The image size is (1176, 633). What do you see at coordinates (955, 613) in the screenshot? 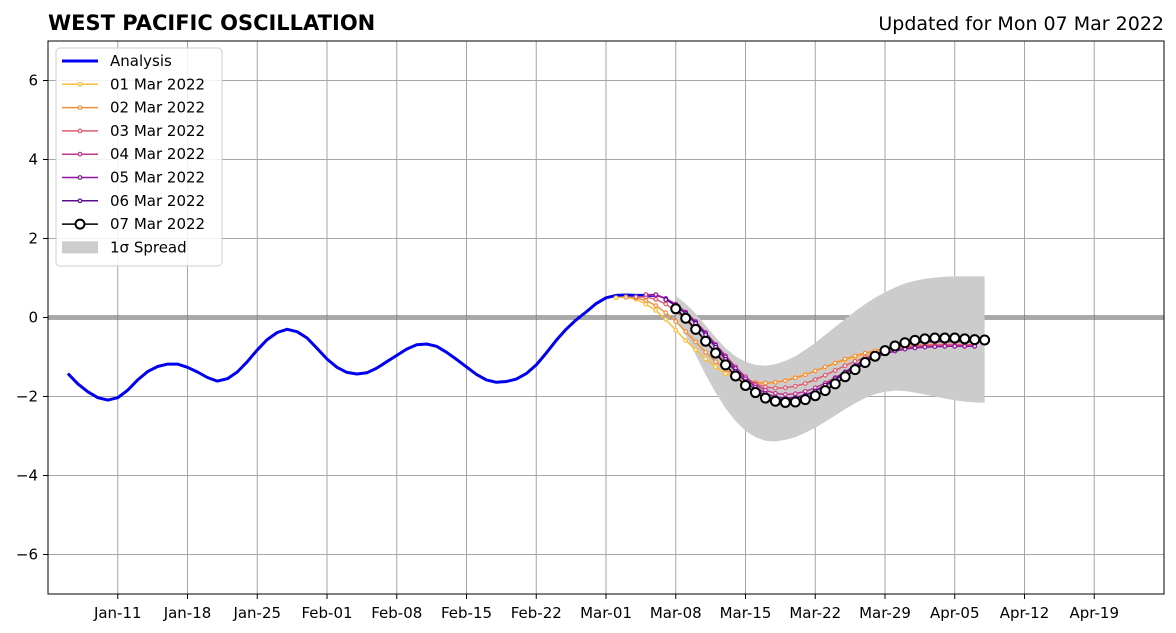
I see `x-tick-label: Apr-05` at bounding box center [955, 613].